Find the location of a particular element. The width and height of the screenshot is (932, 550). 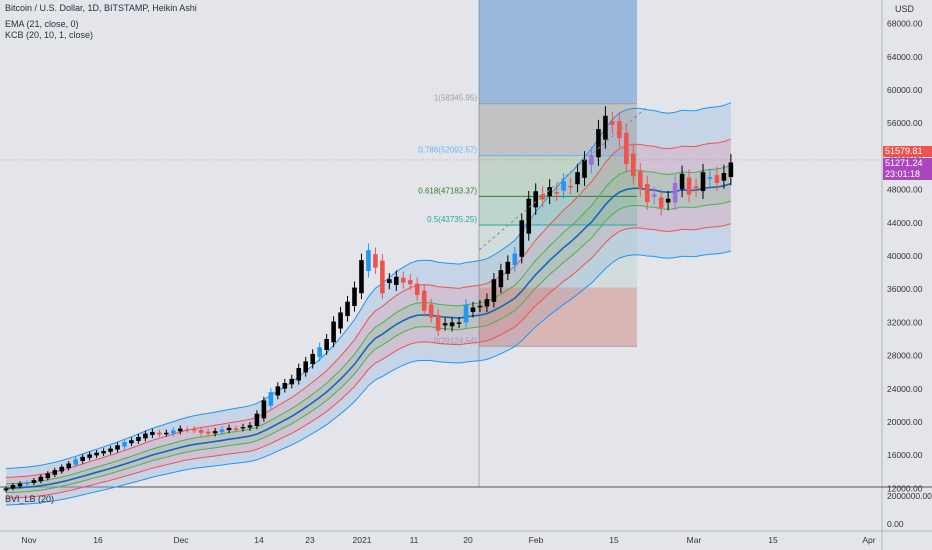

price-tick-label: 44000.00 is located at coordinates (905, 223).